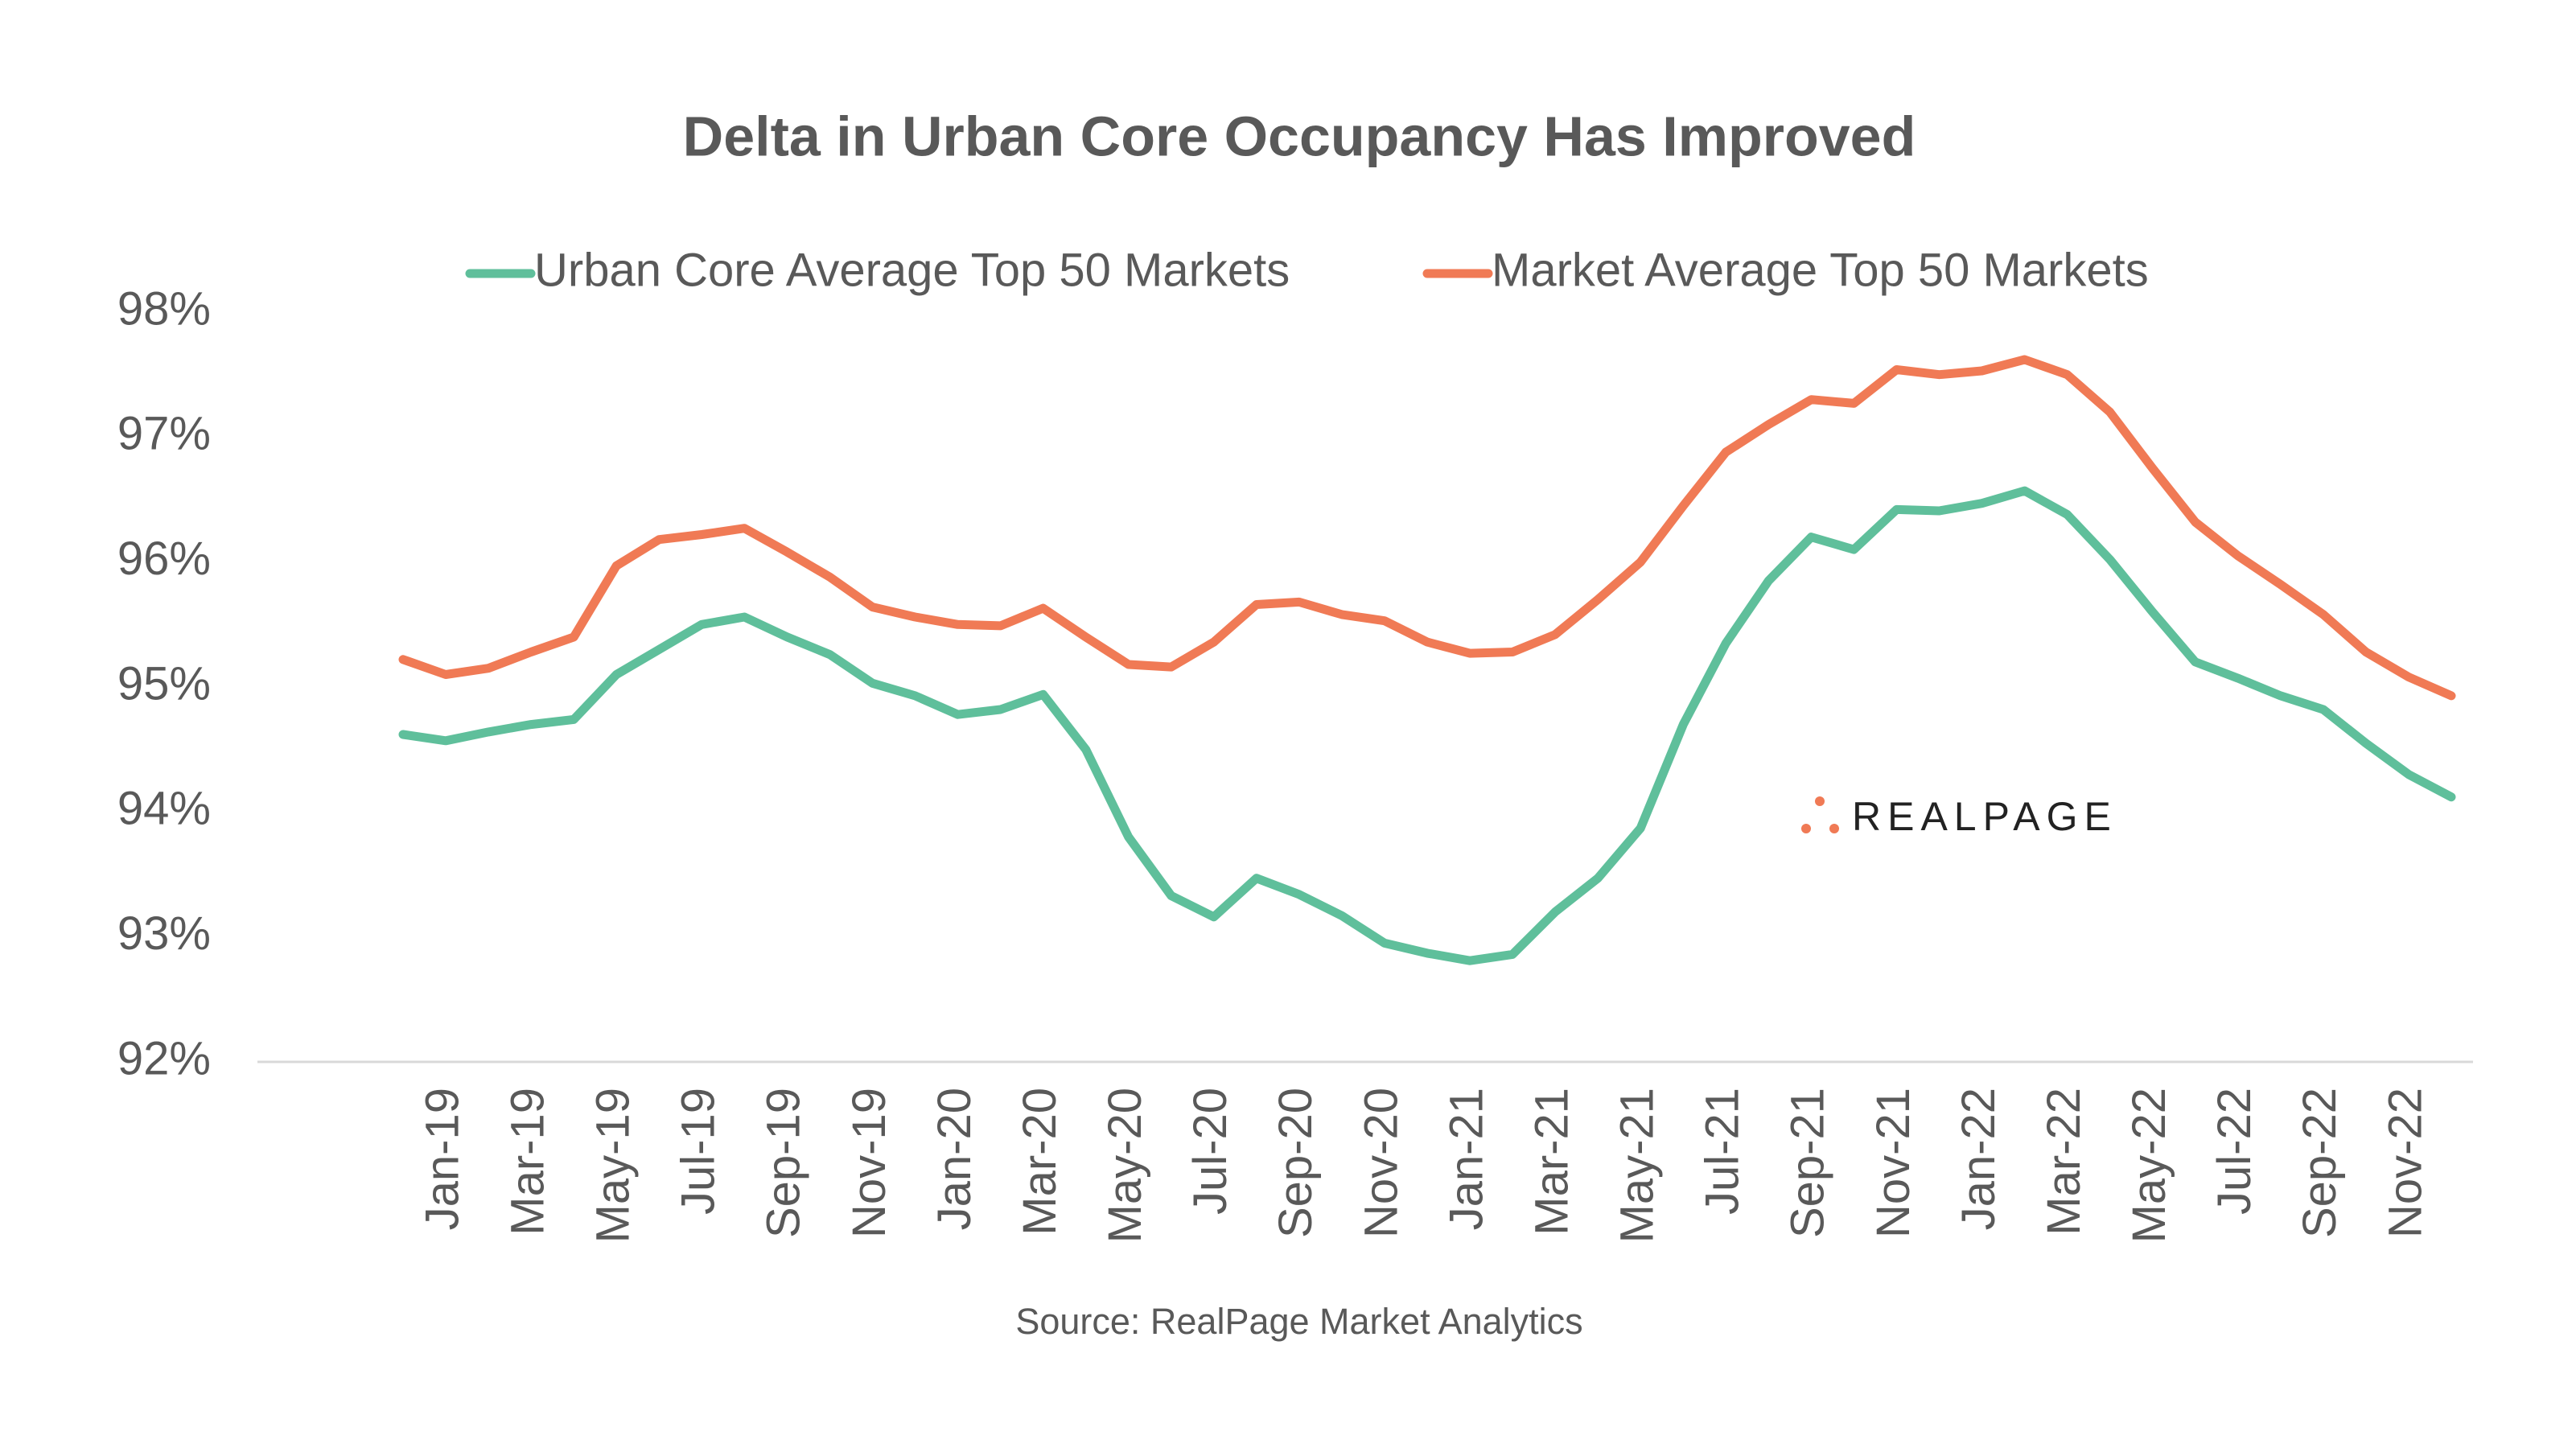 The width and height of the screenshot is (2576, 1444). Describe the element at coordinates (1210, 1151) in the screenshot. I see `x-tick-label: Jul-20` at that location.